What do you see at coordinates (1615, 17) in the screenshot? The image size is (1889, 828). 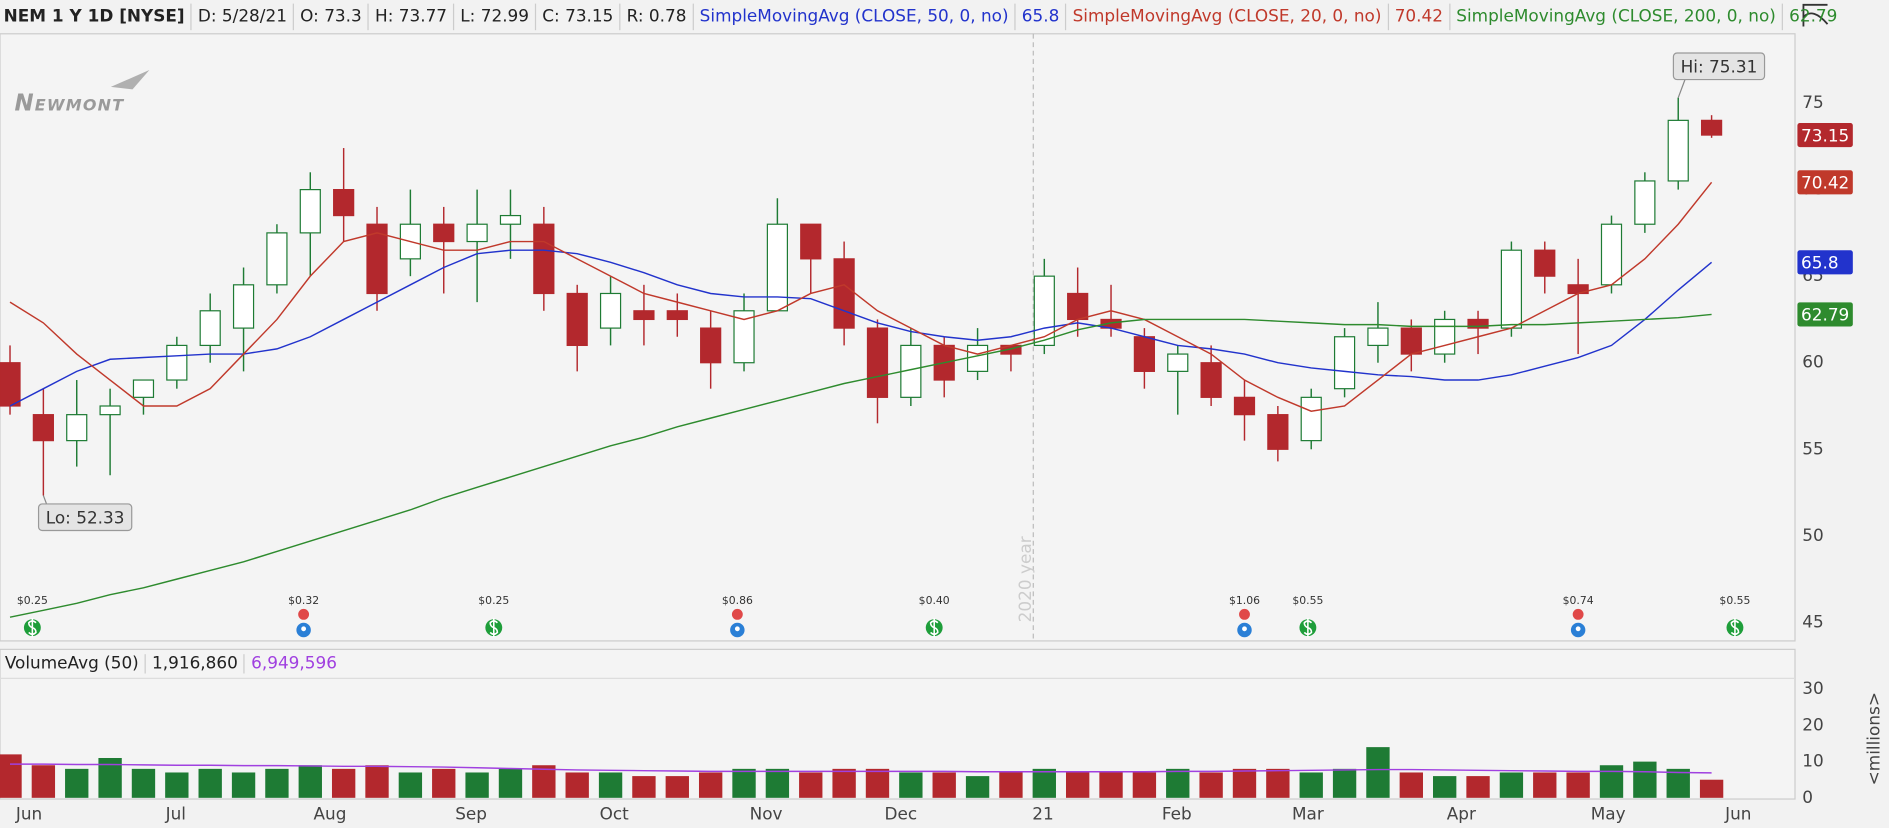 I see `series-legend: SimpleMovingAvg (CLOSE, 200, 0, no)` at bounding box center [1615, 17].